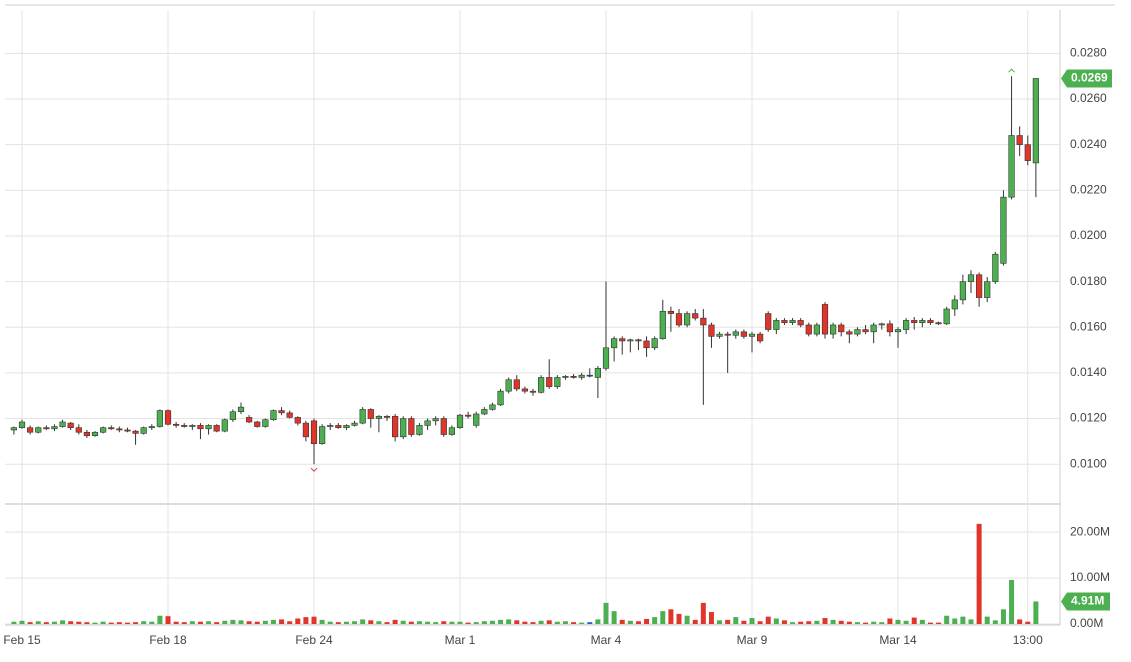 This screenshot has height=662, width=1131. What do you see at coordinates (1086, 623) in the screenshot?
I see `volume-tick-label: 0.00M` at bounding box center [1086, 623].